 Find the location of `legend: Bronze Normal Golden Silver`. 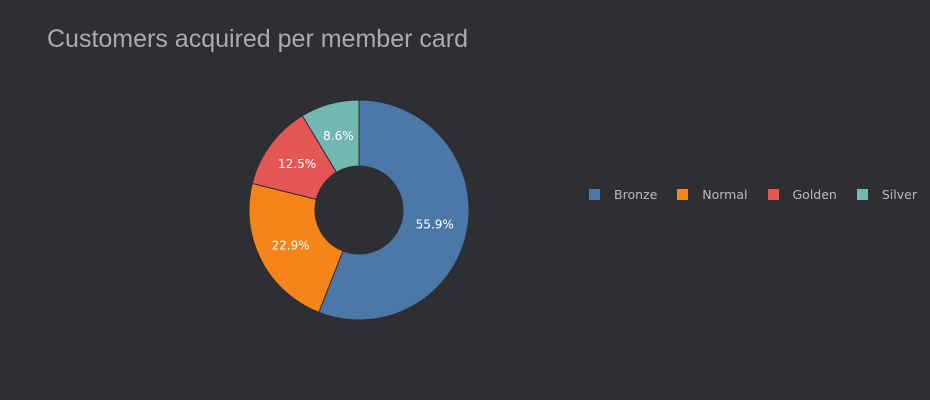

legend: Bronze Normal Golden Silver is located at coordinates (753, 194).